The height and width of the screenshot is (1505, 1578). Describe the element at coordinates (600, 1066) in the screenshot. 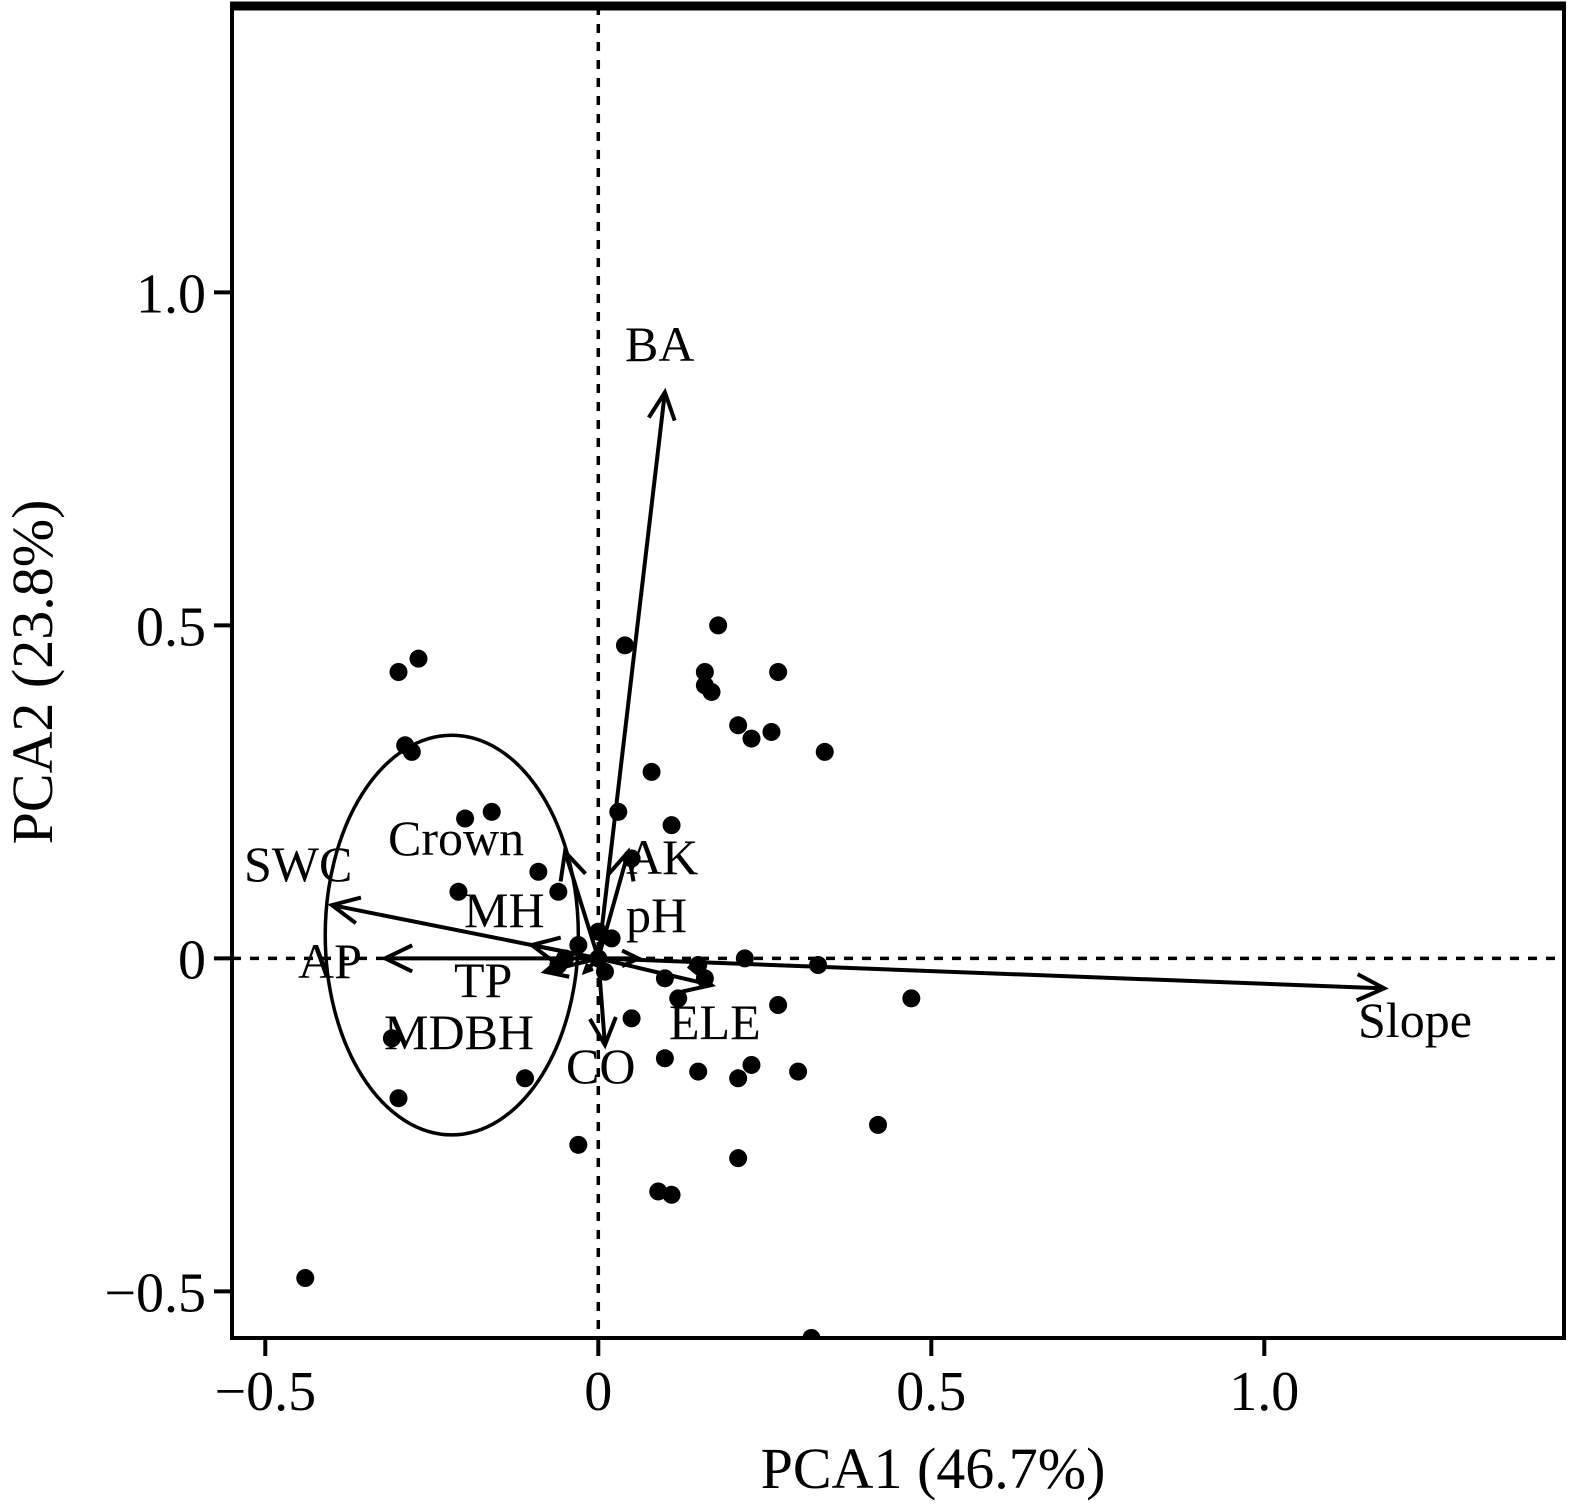

I see `vector-label-co: CO` at that location.